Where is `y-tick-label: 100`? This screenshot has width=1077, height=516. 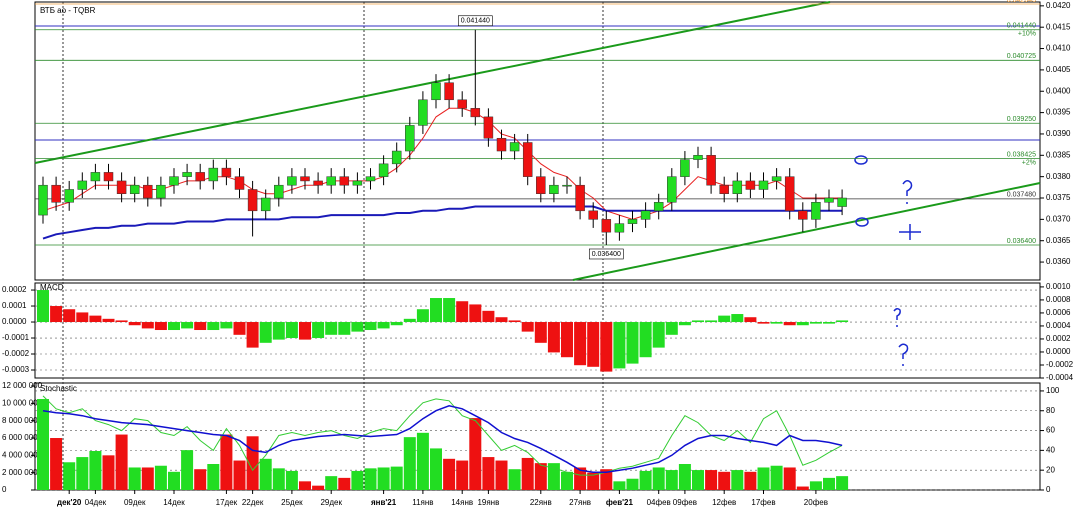 y-tick-label: 100 is located at coordinates (1053, 390).